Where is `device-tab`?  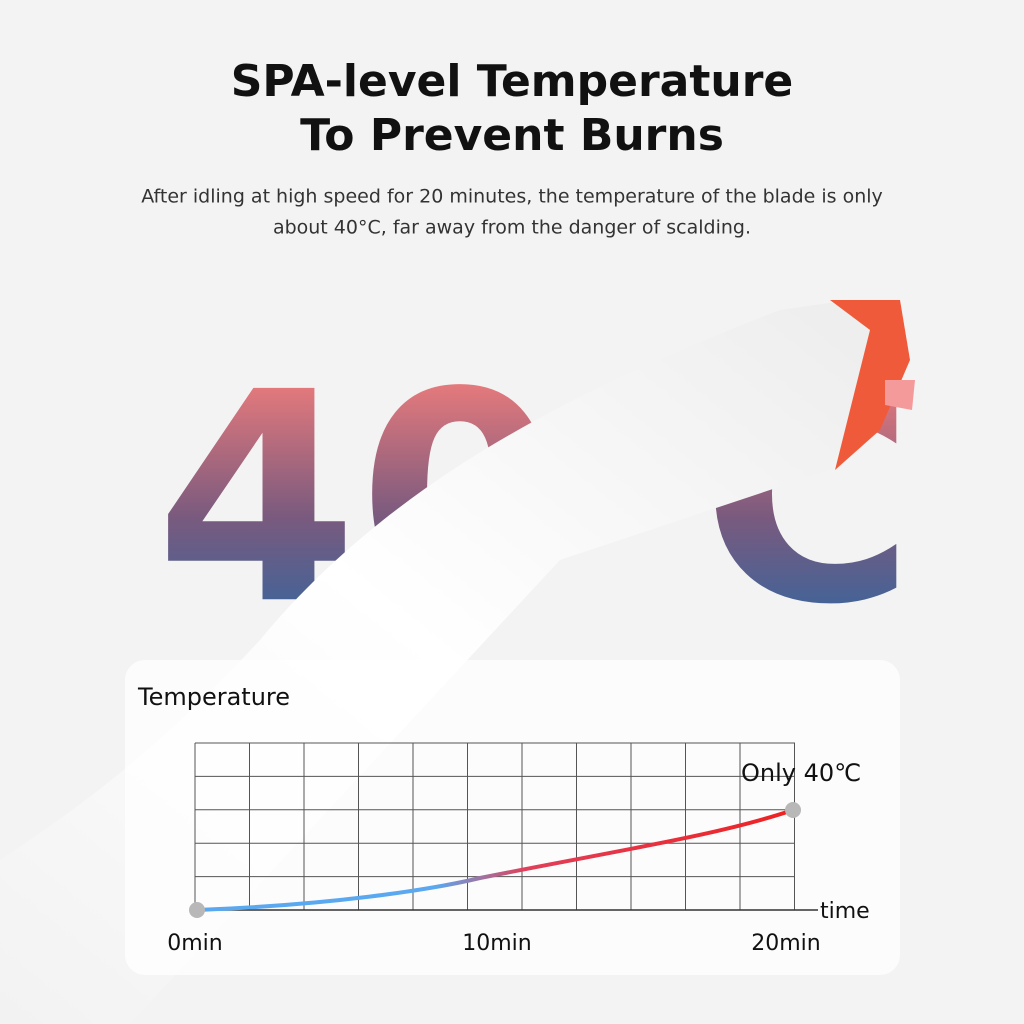 device-tab is located at coordinates (900, 395).